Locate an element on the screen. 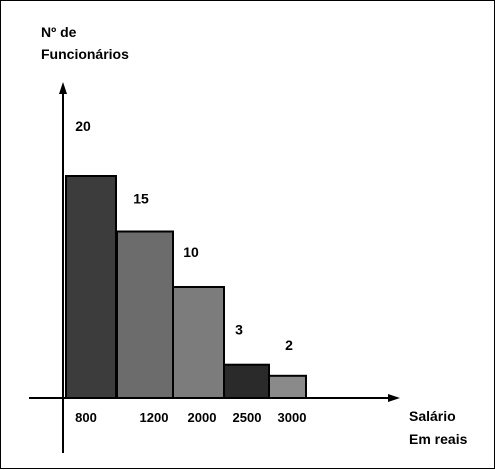 The width and height of the screenshot is (495, 470). data-label-2000: 10 is located at coordinates (191, 252).